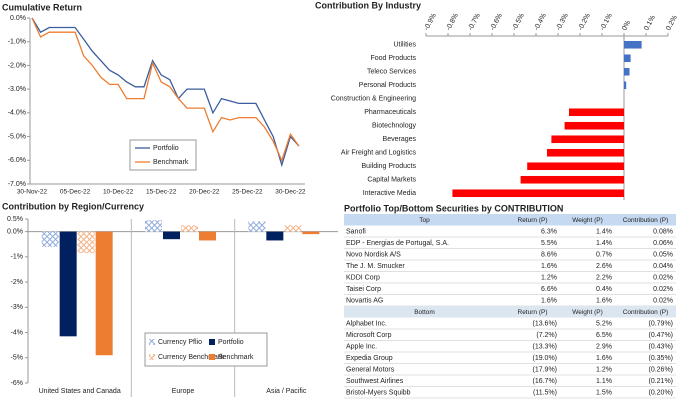  What do you see at coordinates (17, 257) in the screenshot?
I see `y-tick-label: -1%` at bounding box center [17, 257].